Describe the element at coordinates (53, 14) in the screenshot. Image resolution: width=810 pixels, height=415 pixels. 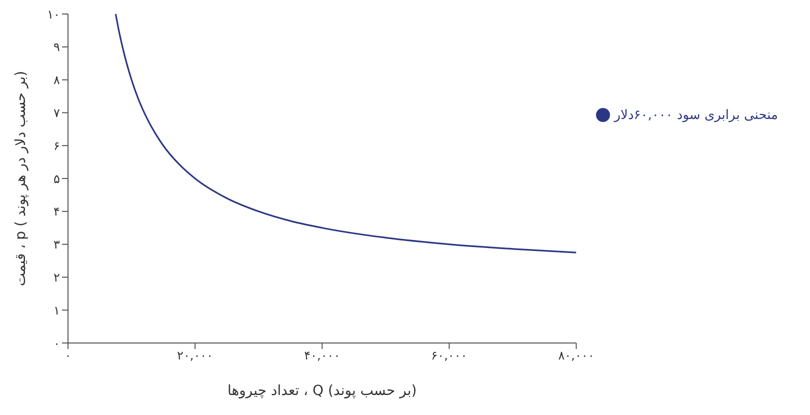
I see `y-tick-label: ۱۰` at that location.